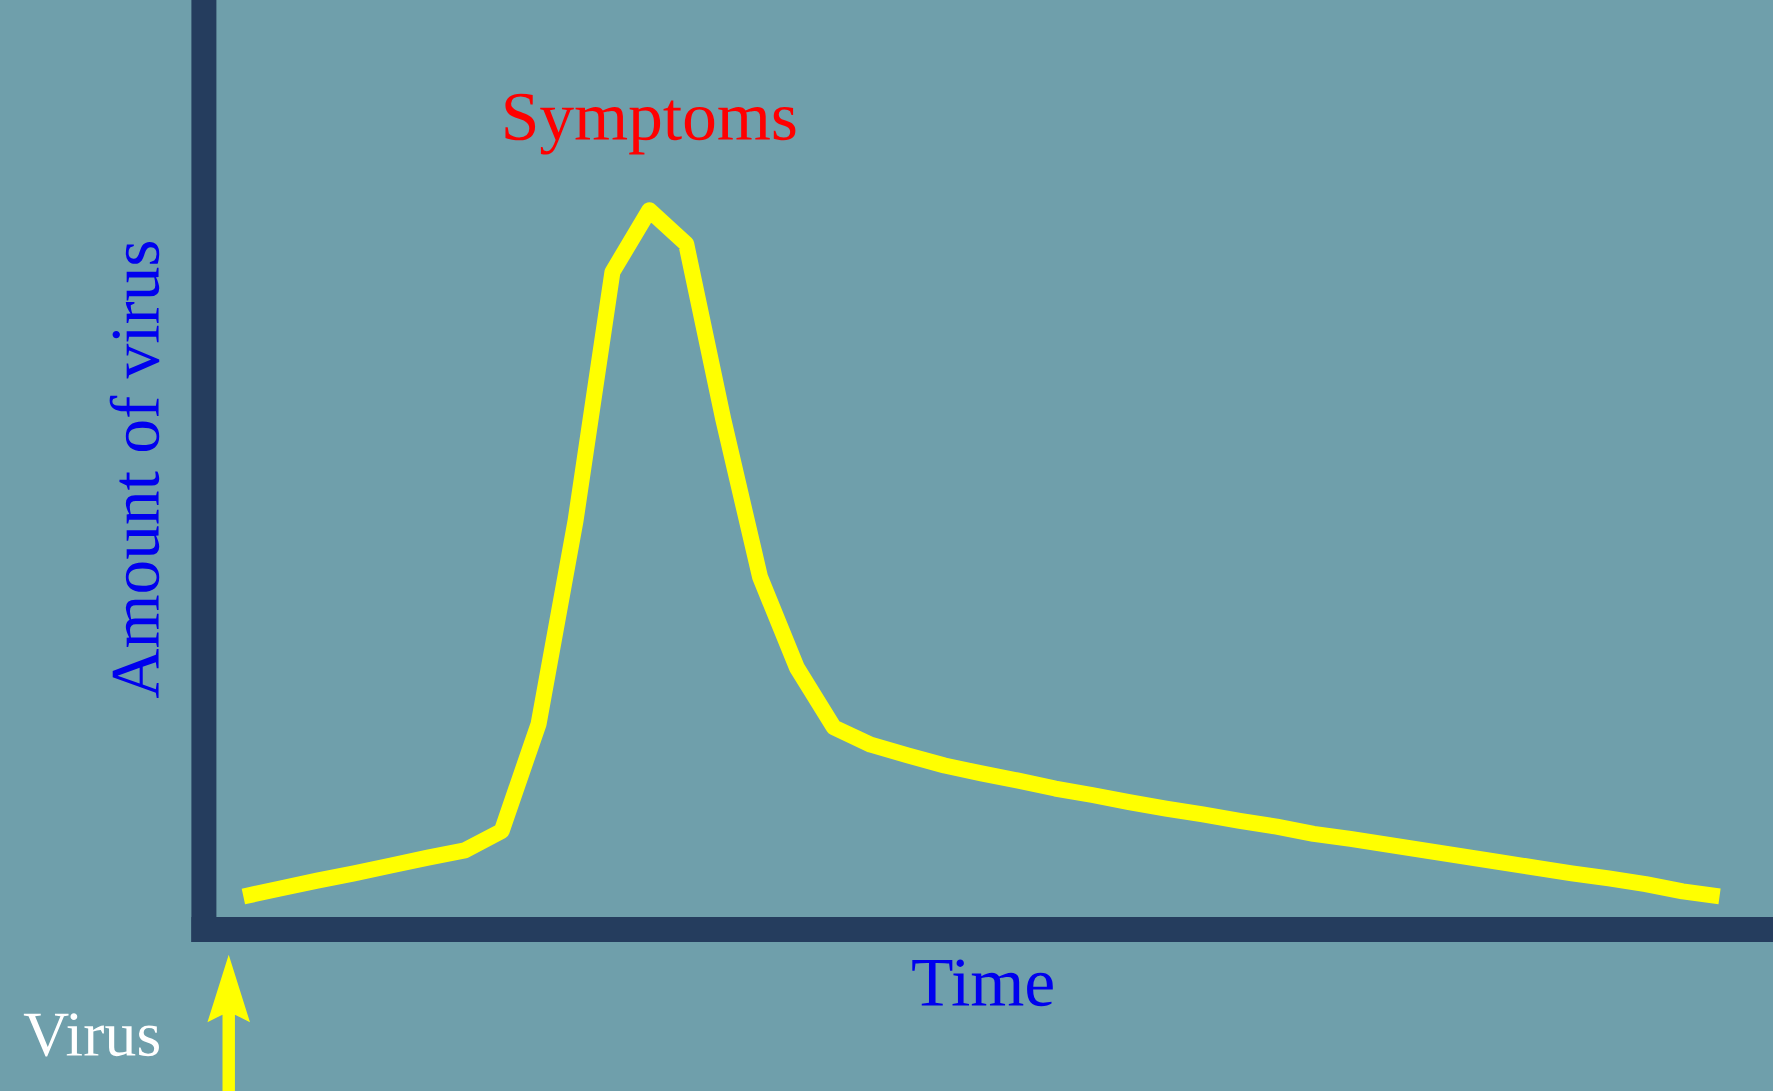 This screenshot has width=1773, height=1091. I want to click on x-axis-title: Time, so click(982, 983).